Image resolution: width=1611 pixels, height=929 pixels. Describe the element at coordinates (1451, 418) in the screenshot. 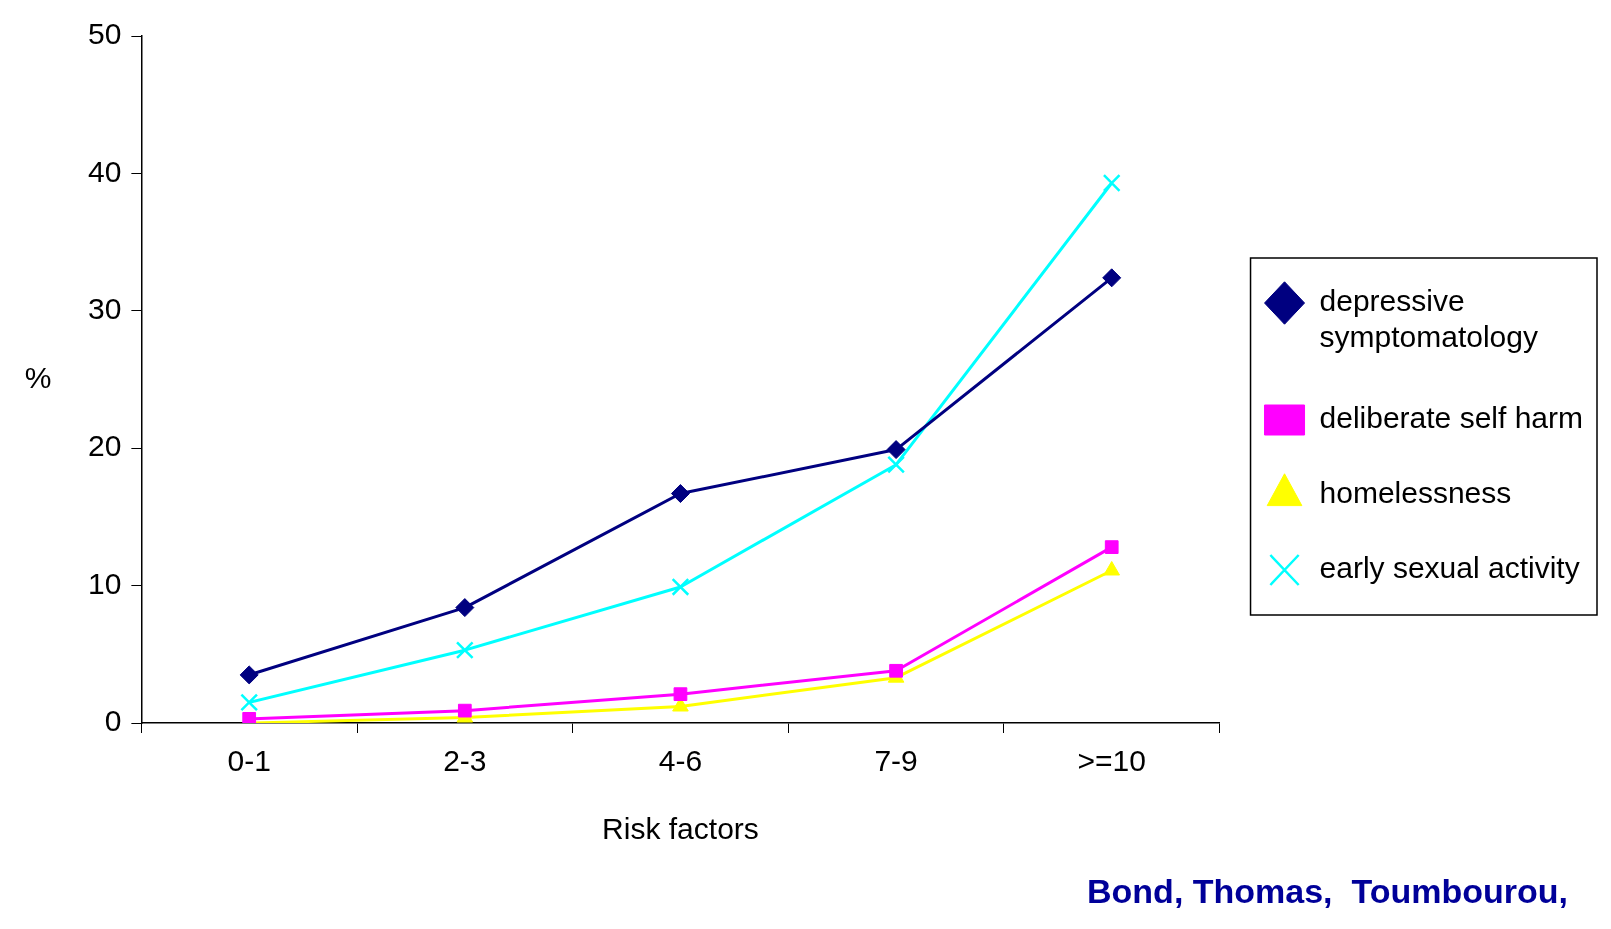

I see `legend-label: deliberate self harm` at that location.